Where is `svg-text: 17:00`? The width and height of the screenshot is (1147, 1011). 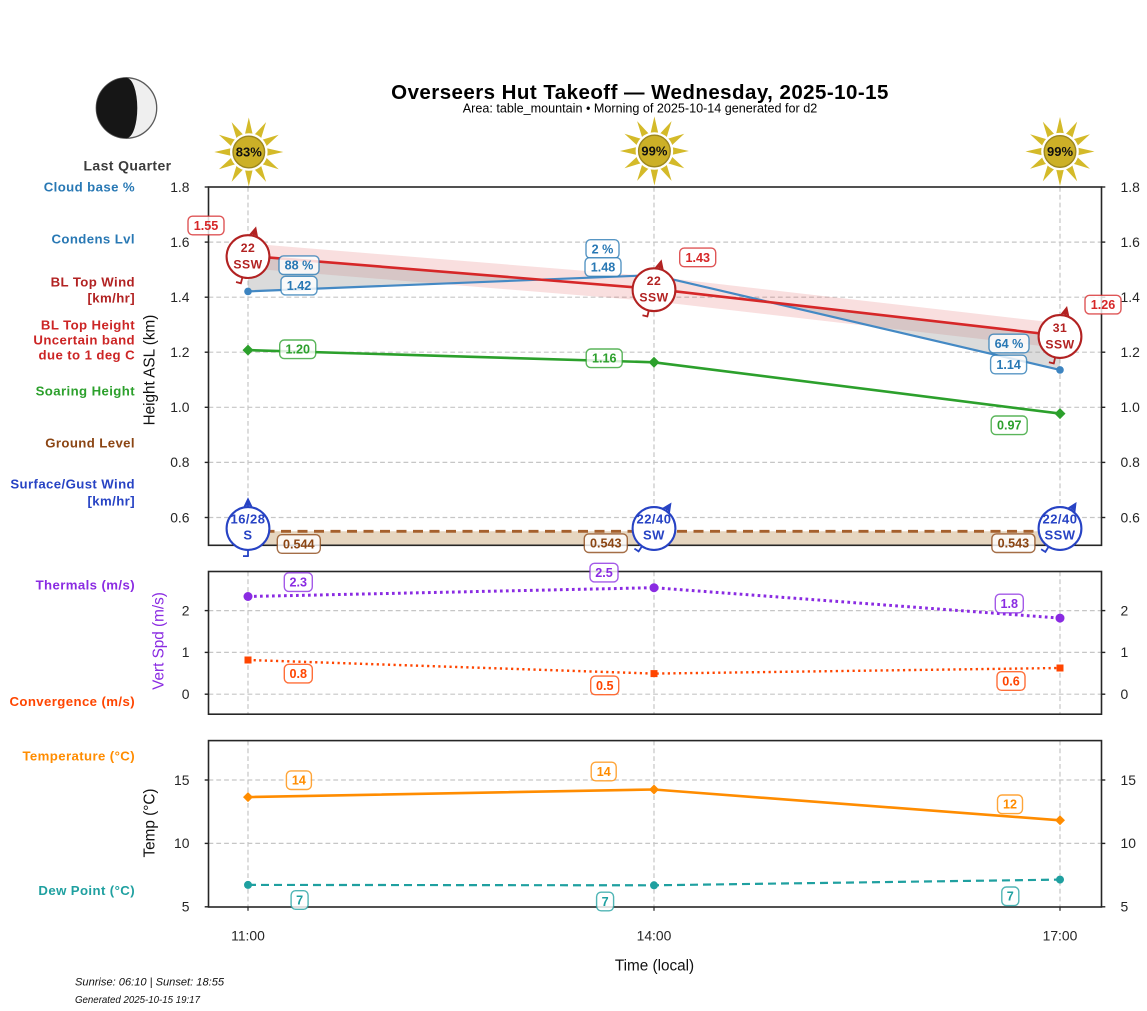 svg-text: 17:00 is located at coordinates (1060, 936).